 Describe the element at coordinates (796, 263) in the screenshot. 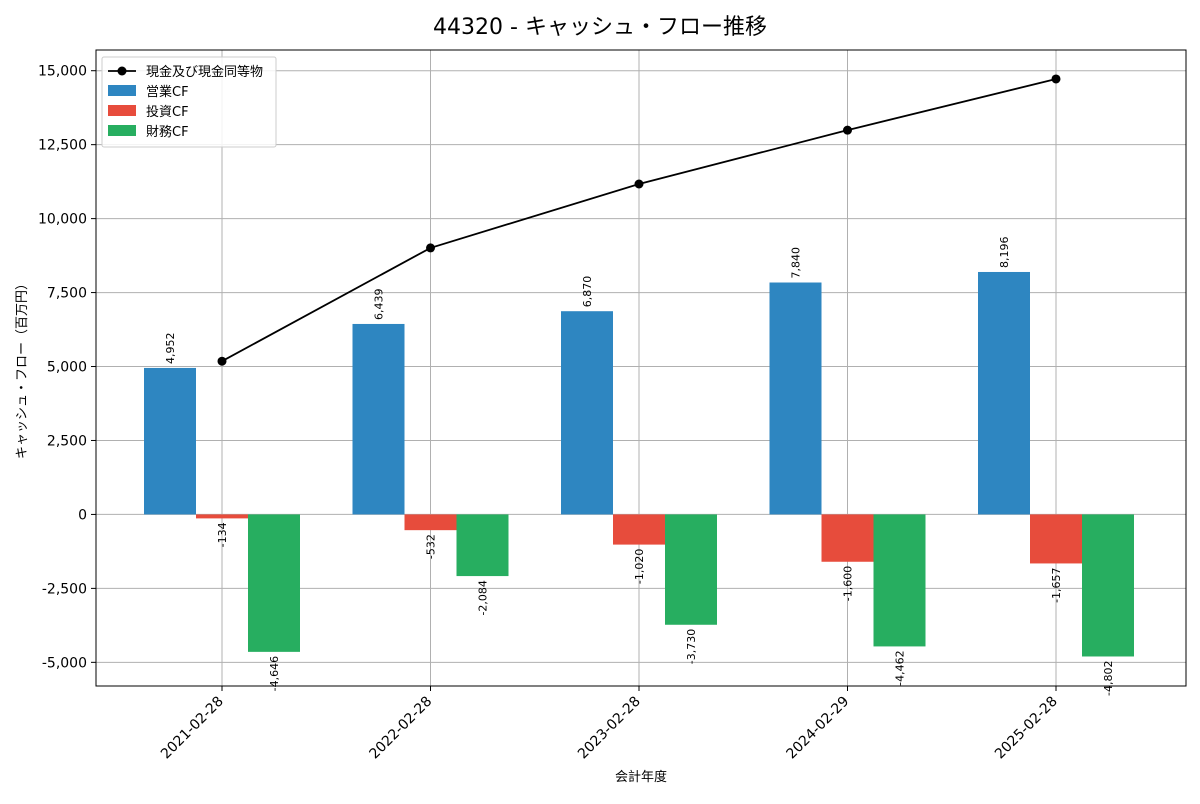

I see `bar-value-label: 7,840` at that location.